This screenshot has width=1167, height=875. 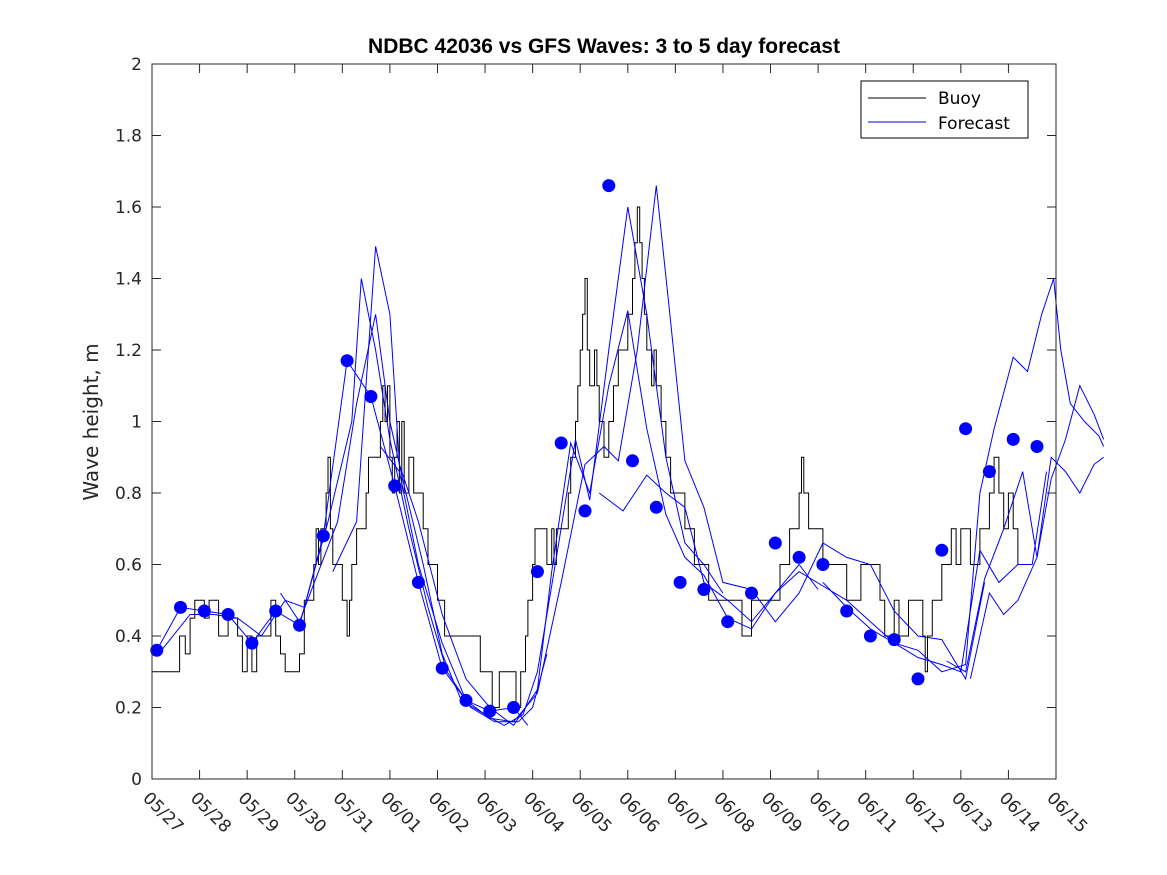 What do you see at coordinates (128, 566) in the screenshot?
I see `y-tick-label: 0.6` at bounding box center [128, 566].